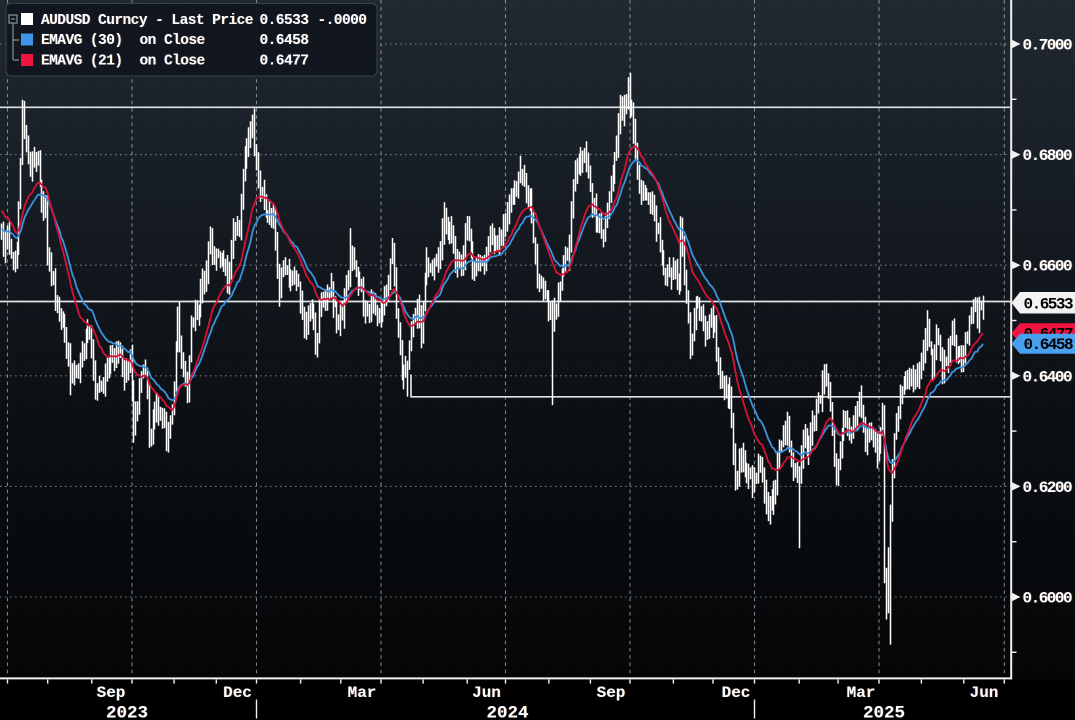 The height and width of the screenshot is (720, 1075). Describe the element at coordinates (1048, 46) in the screenshot. I see `svg-text: 0.7000` at that location.